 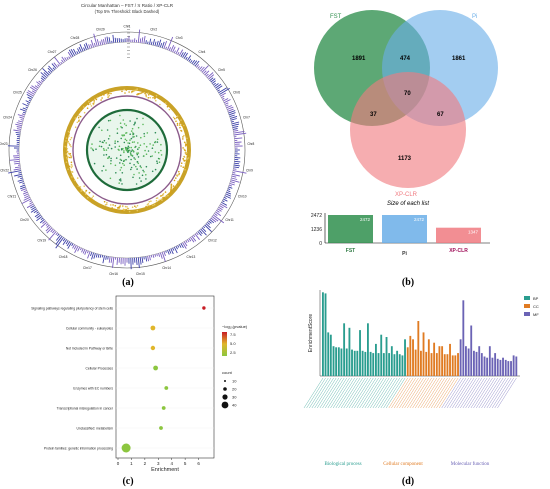 I want to click on group-label: Biological process, so click(x=342, y=464).